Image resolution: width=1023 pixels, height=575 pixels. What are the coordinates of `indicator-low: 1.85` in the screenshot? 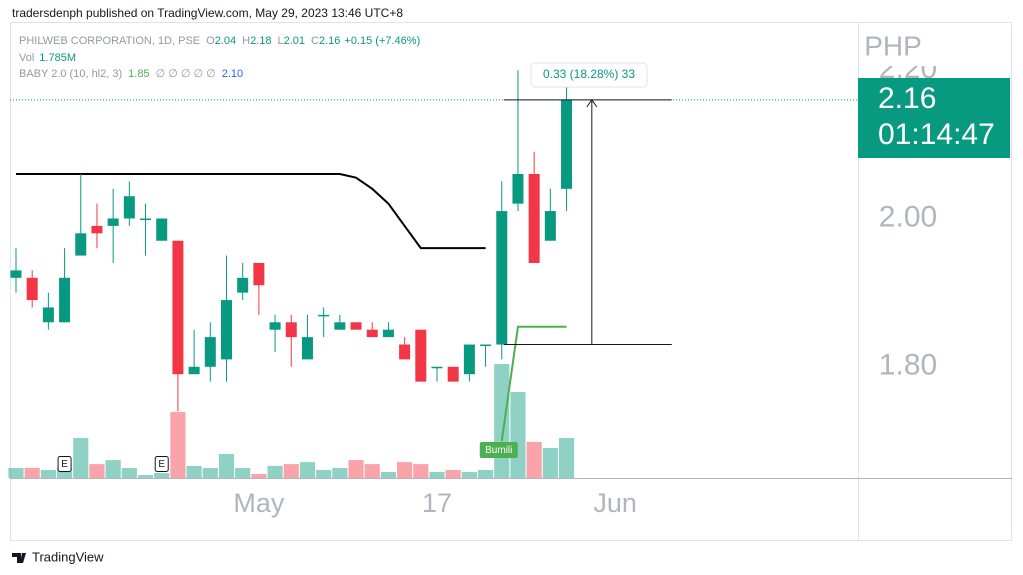 It's located at (138, 74).